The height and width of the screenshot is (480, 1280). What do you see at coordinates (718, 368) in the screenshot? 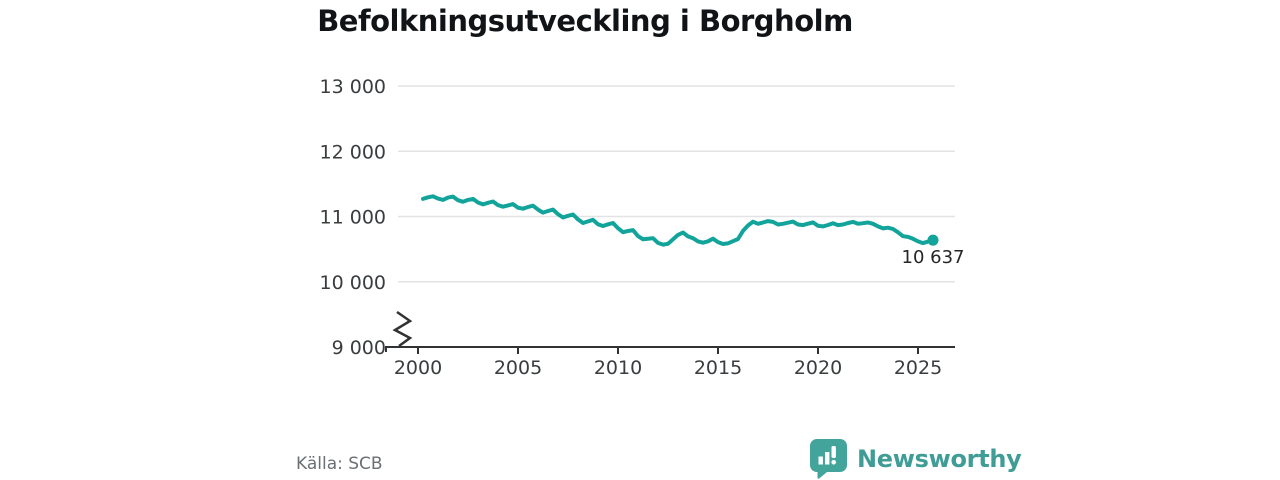
I see `x-tick-label: 2015` at bounding box center [718, 368].